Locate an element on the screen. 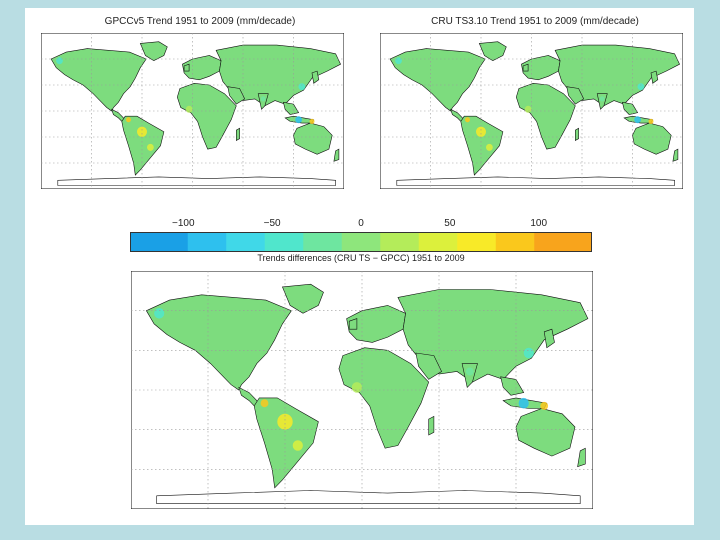 The height and width of the screenshot is (540, 720). gpcc-map-title: GPCCv5 Trend 1951 to 2009 (mm/decade) is located at coordinates (200, 21).